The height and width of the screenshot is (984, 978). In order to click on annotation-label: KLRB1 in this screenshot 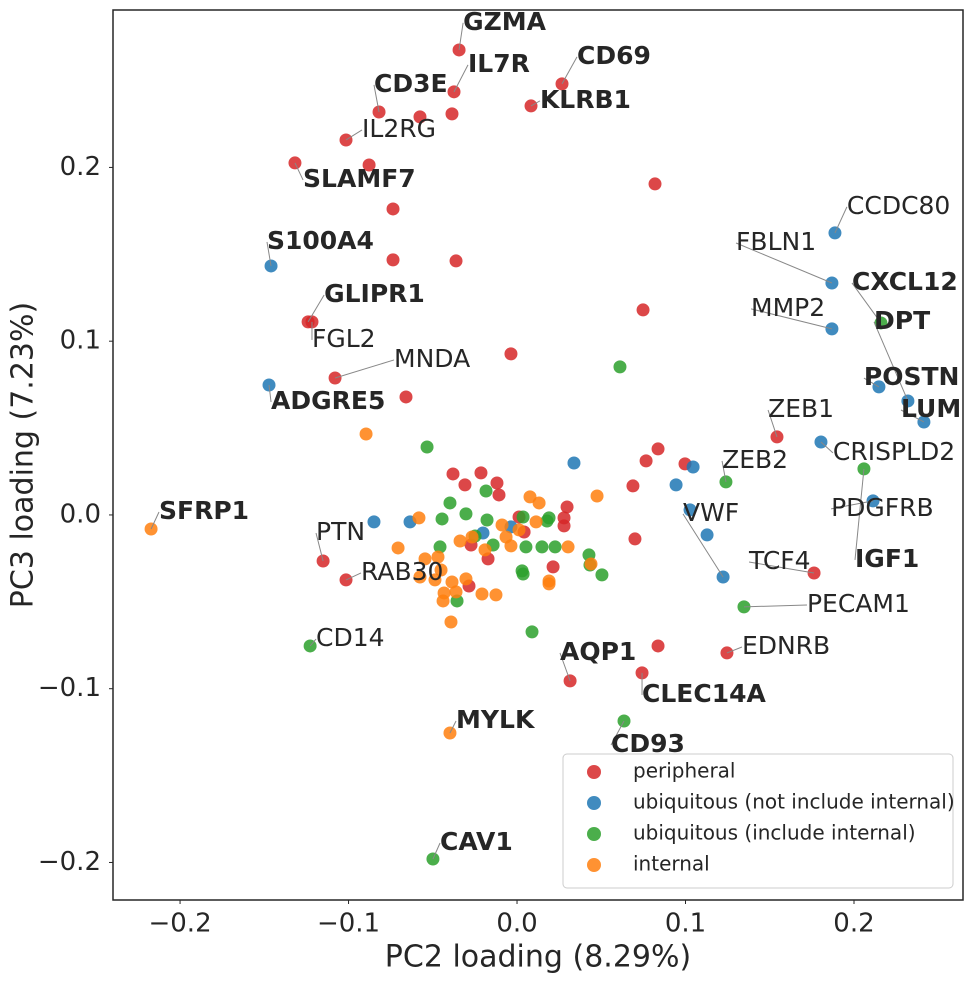, I will do `click(585, 99)`.